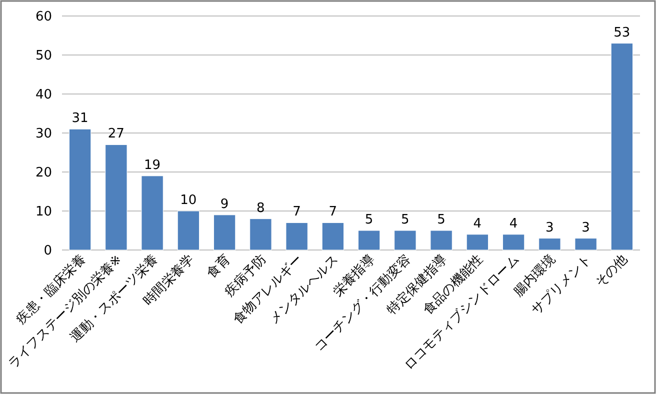 Image resolution: width=657 pixels, height=395 pixels. Describe the element at coordinates (116, 134) in the screenshot. I see `data-label: 27` at that location.